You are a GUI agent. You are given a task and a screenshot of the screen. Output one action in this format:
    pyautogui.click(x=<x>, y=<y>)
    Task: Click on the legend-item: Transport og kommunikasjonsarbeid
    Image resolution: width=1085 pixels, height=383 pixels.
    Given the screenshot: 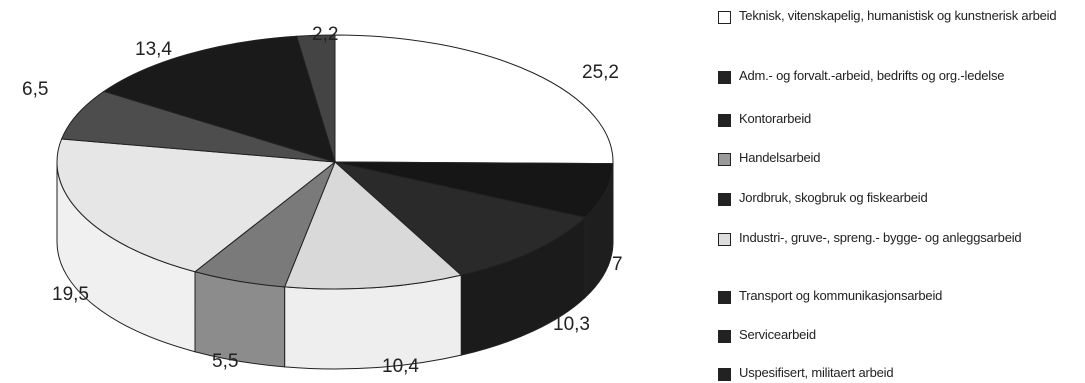 What is the action you would take?
    pyautogui.click(x=898, y=296)
    